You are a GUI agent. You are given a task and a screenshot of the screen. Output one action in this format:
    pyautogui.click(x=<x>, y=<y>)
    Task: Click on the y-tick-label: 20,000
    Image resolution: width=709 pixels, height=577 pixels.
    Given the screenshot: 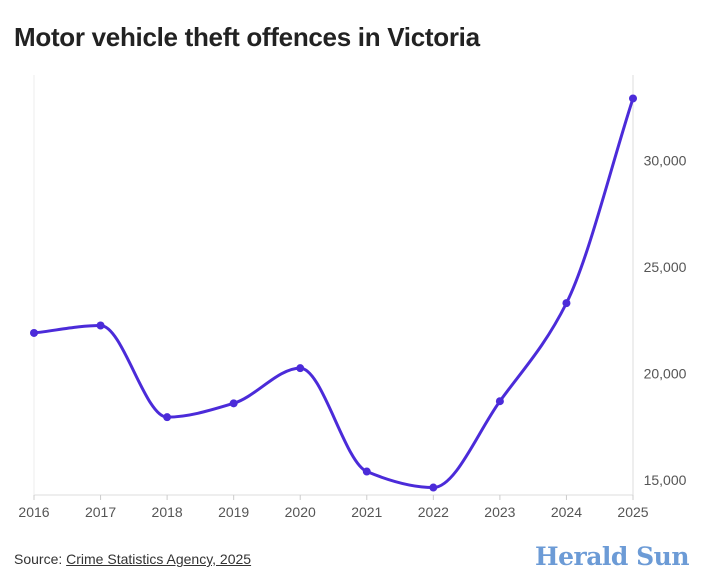 What is the action you would take?
    pyautogui.click(x=665, y=373)
    